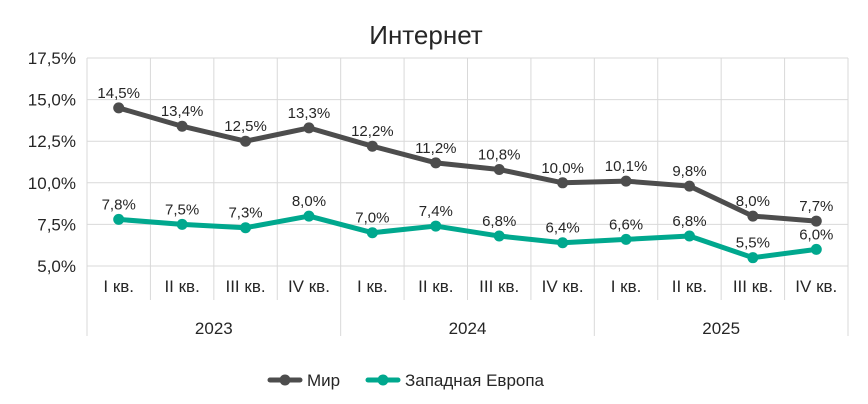  What do you see at coordinates (816, 206) in the screenshot?
I see `data-label: 7,7%` at bounding box center [816, 206].